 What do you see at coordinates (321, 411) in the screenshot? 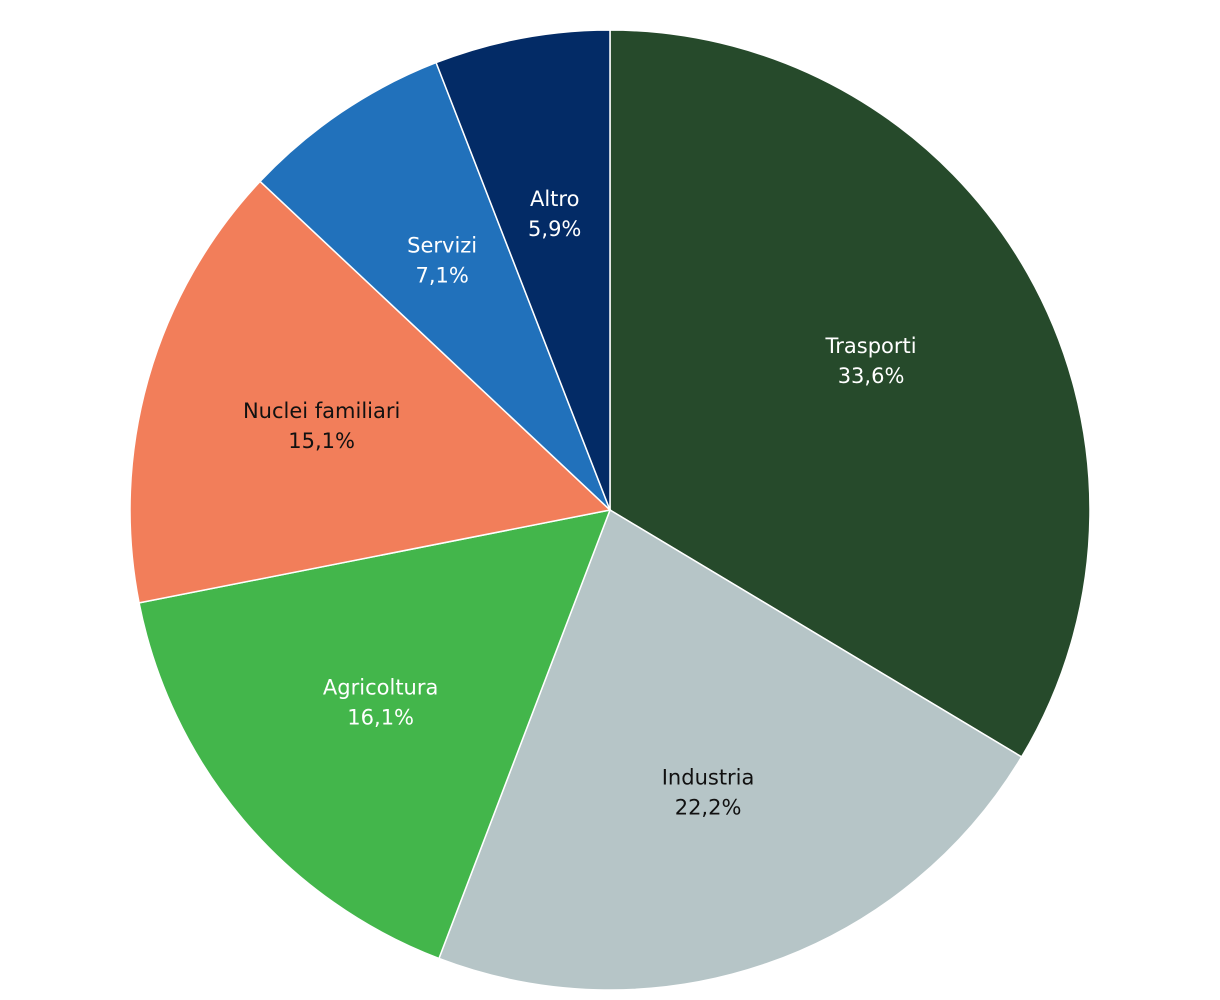
I see `slice-label: Nuclei familiari` at bounding box center [321, 411].